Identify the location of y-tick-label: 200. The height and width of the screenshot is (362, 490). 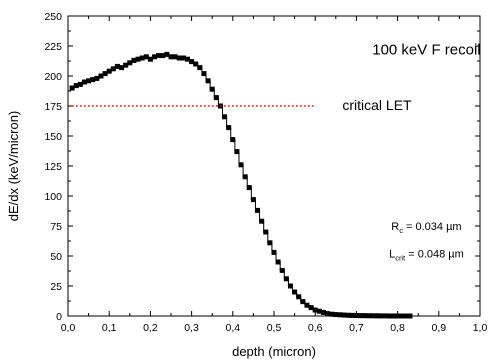
(53, 77).